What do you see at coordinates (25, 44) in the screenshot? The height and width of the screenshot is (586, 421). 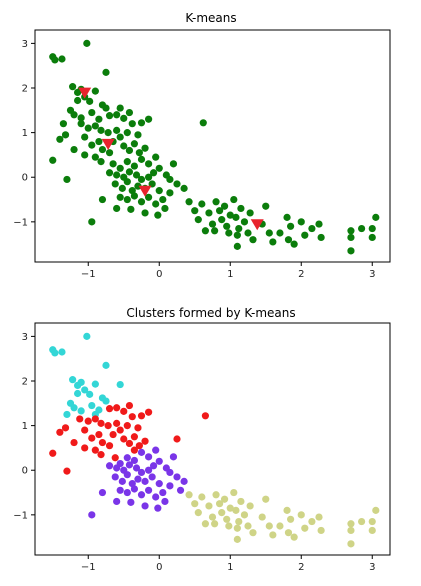 I see `y-tick-label: 3` at bounding box center [25, 44].